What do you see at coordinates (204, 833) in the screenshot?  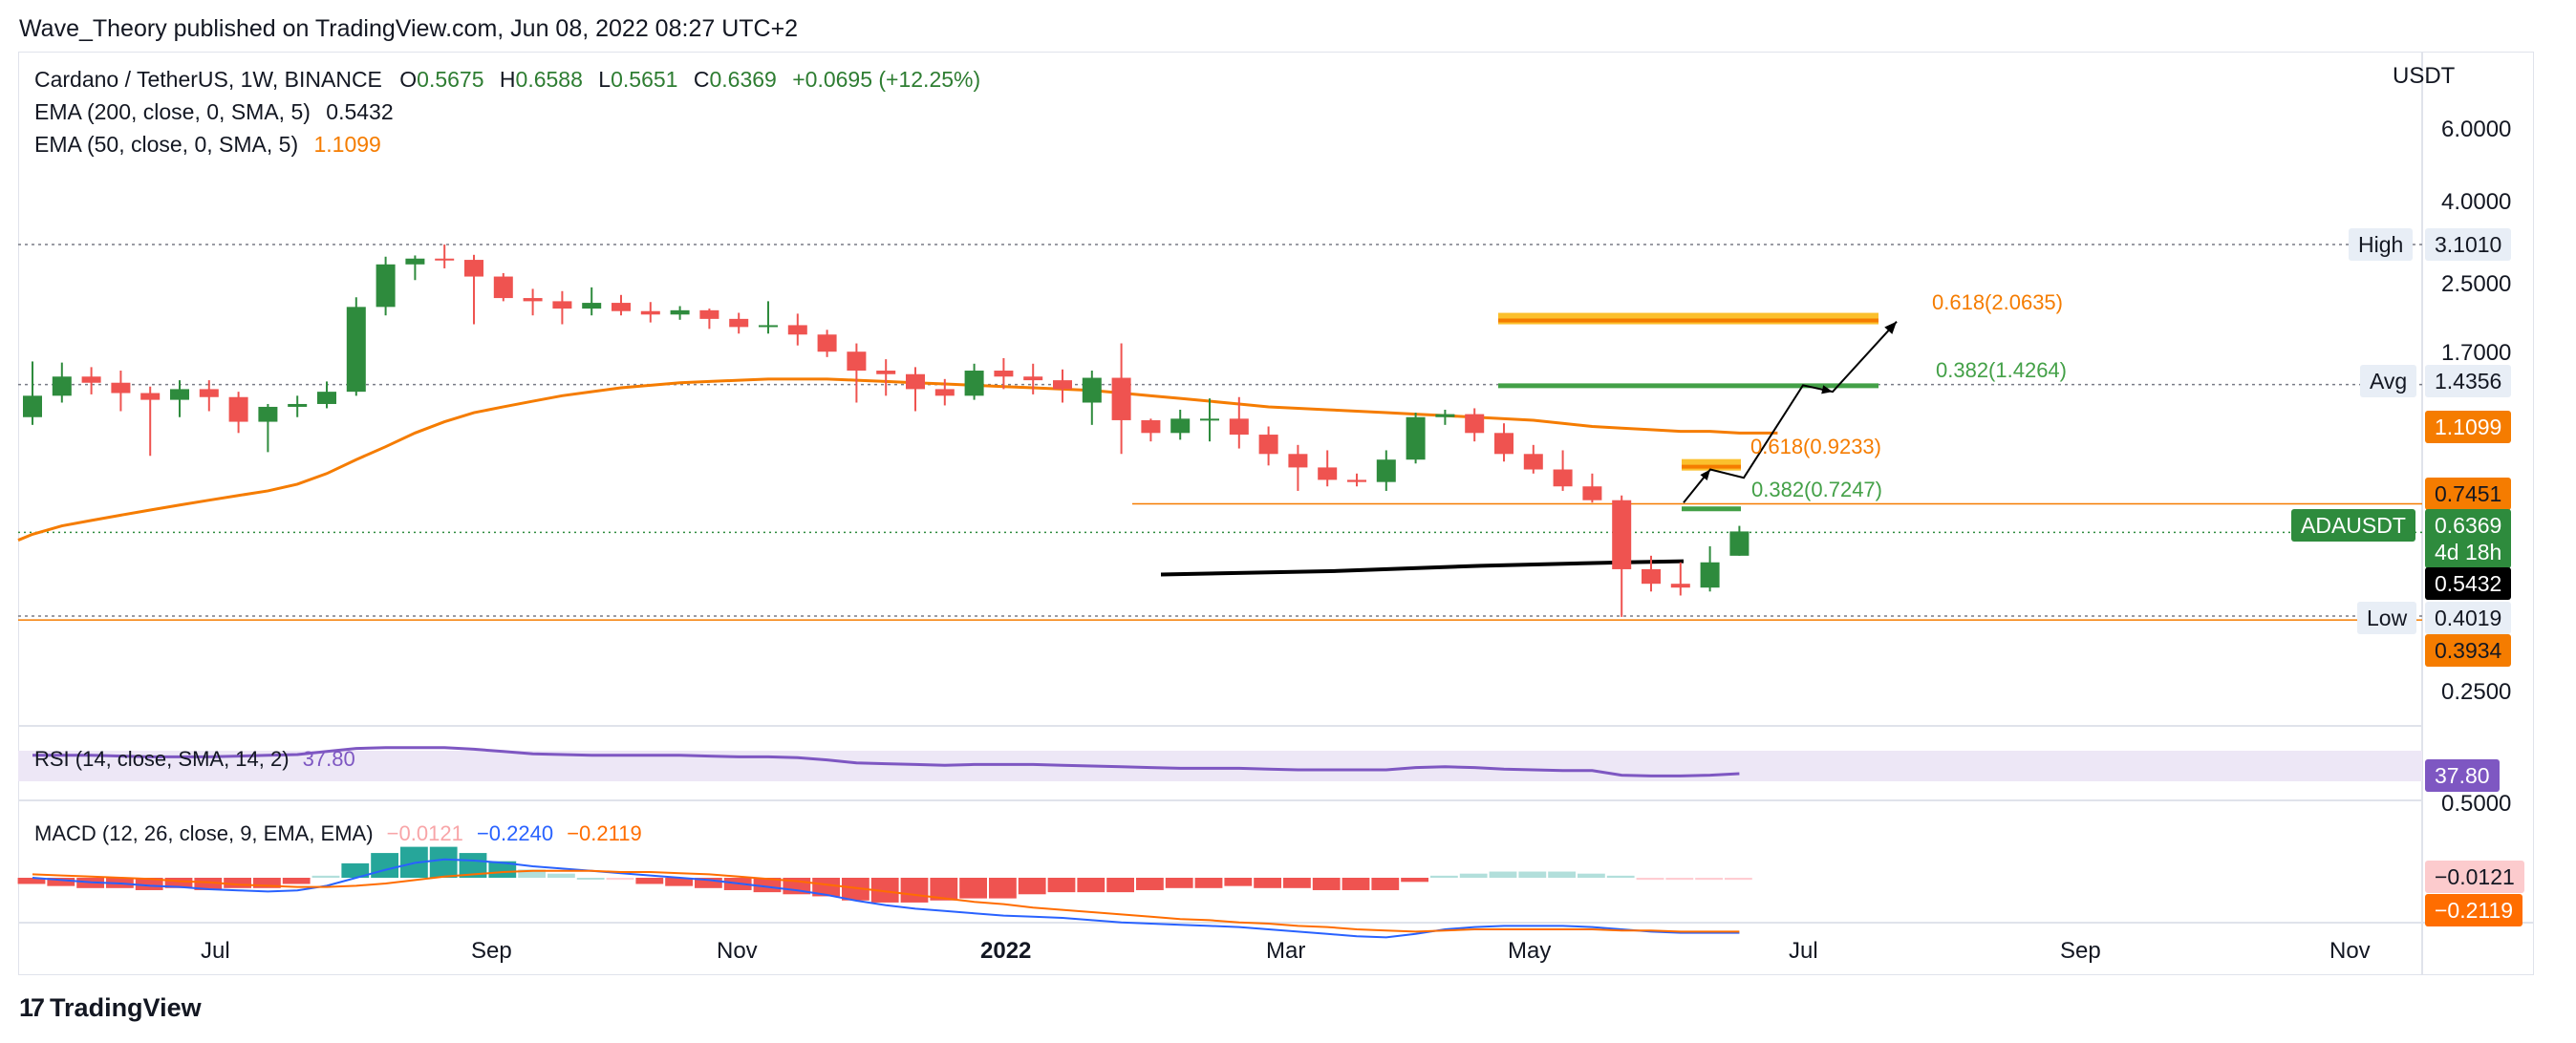 I see `macd-label: MACD (12, 26, close, 9, EMA, EMA)` at bounding box center [204, 833].